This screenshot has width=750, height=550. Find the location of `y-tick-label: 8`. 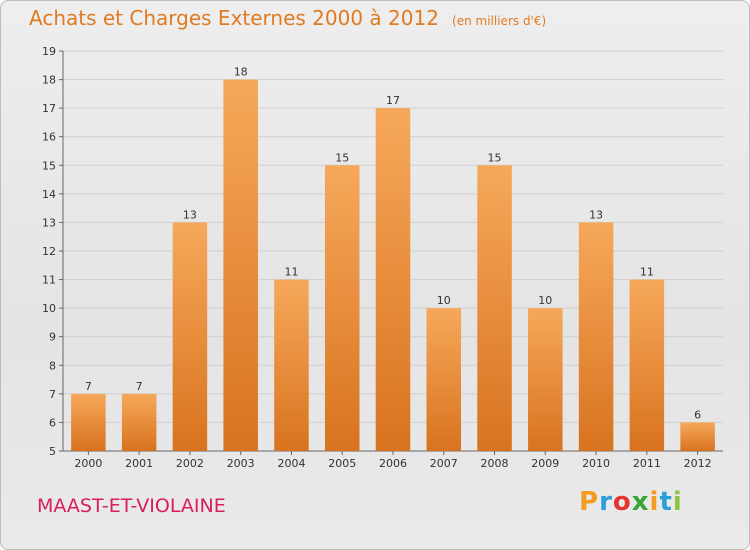

y-tick-label: 8 is located at coordinates (52, 365).